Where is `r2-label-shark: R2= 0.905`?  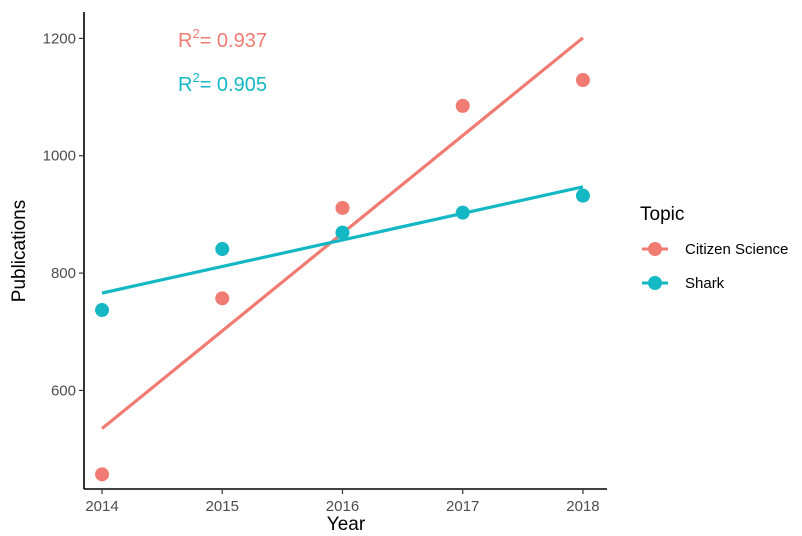
r2-label-shark: R2= 0.905 is located at coordinates (222, 83).